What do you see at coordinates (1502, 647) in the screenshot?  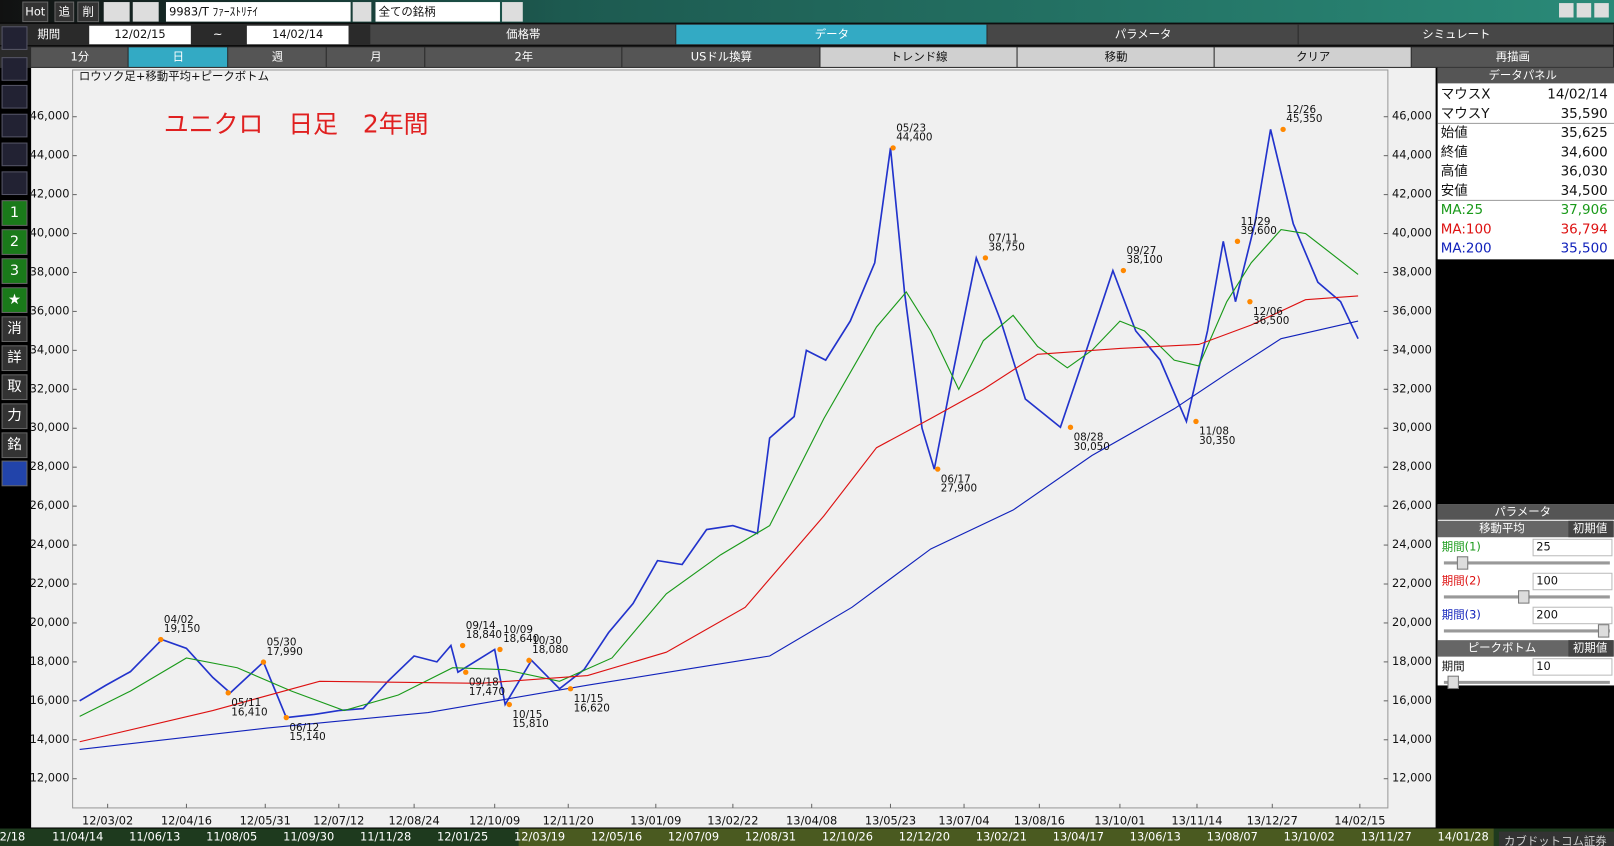 I see `peak-header-label: ピークボトム` at bounding box center [1502, 647].